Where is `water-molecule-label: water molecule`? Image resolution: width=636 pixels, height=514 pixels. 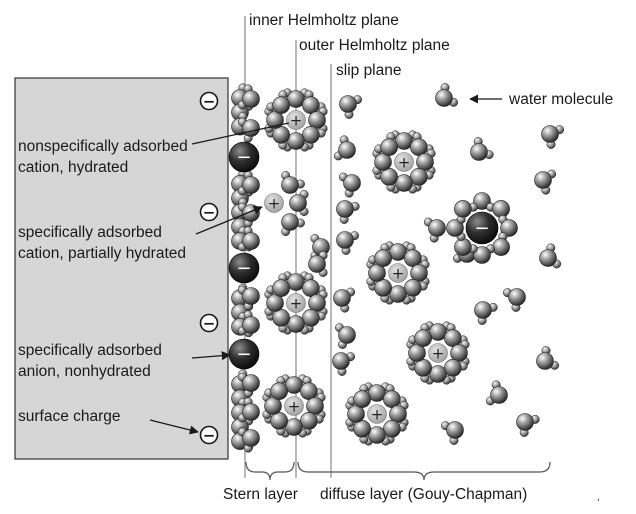
water-molecule-label: water molecule is located at coordinates (560, 99).